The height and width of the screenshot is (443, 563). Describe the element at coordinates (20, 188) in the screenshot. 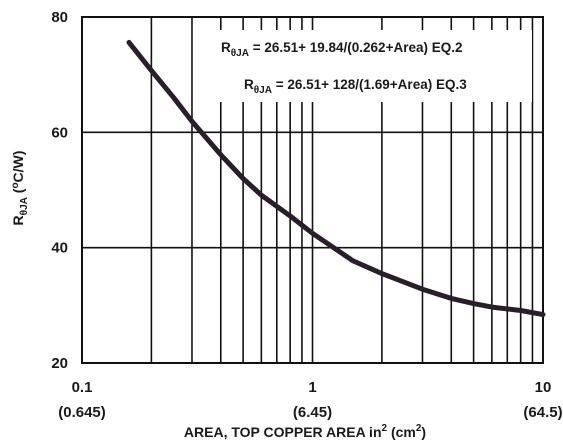

I see `y-axis-title: RθJA (oC/W)` at that location.